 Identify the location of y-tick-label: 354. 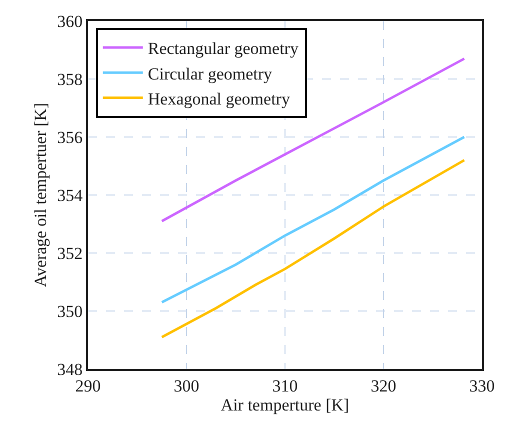
(70, 195).